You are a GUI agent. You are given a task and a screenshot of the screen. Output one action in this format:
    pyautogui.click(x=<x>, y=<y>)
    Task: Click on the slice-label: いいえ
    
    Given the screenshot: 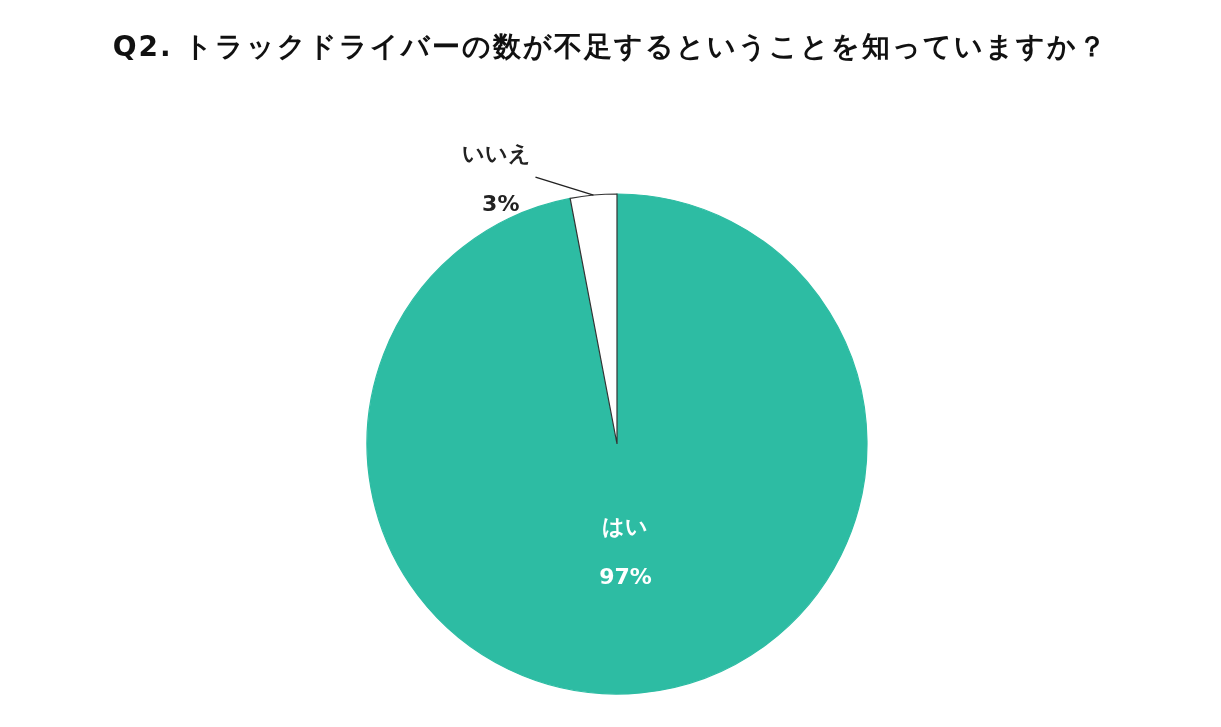 What is the action you would take?
    pyautogui.click(x=497, y=154)
    